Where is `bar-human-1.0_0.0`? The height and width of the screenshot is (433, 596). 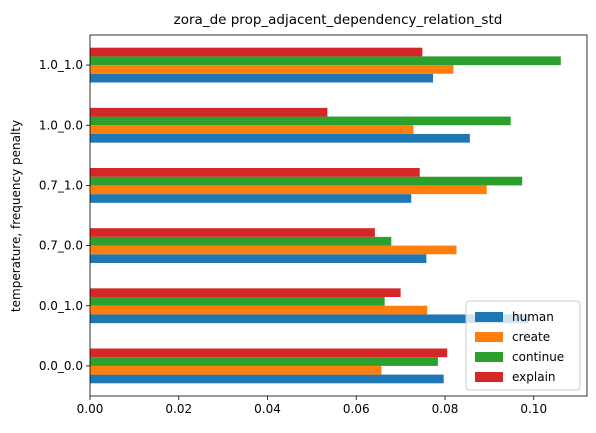
bar-human-1.0_0.0 is located at coordinates (280, 138).